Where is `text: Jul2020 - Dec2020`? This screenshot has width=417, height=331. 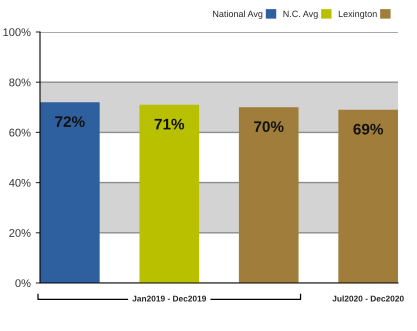 text: Jul2020 - Dec2020 is located at coordinates (368, 298).